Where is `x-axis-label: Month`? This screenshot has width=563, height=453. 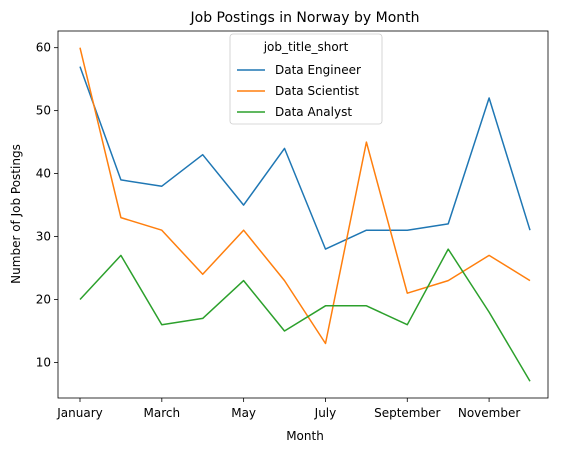 x-axis-label: Month is located at coordinates (305, 436).